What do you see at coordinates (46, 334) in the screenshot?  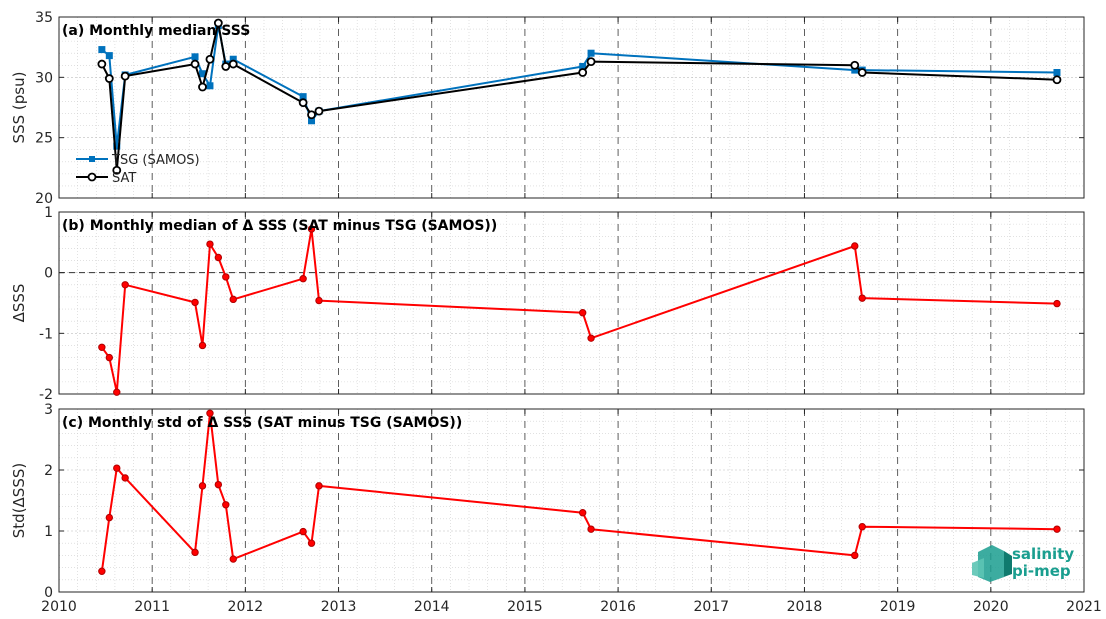 I see `y-tick-label: -1` at bounding box center [46, 334].